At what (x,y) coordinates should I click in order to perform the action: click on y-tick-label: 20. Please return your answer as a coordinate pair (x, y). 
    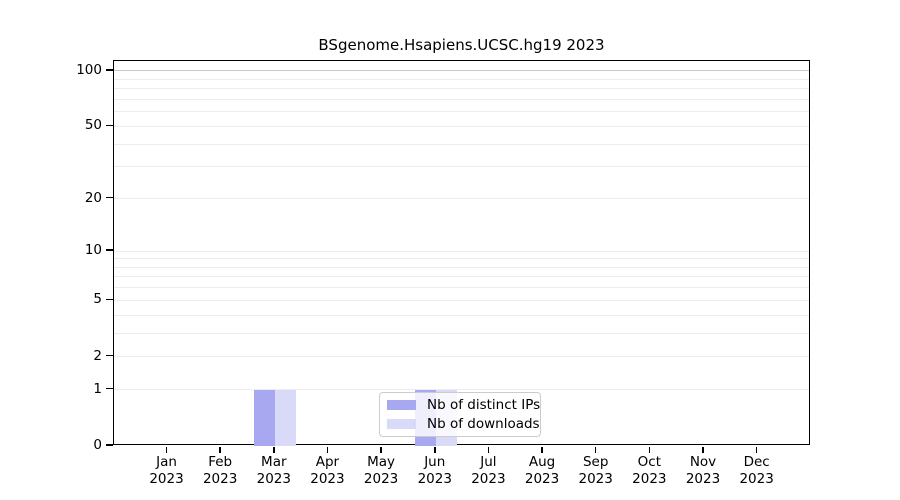
    Looking at the image, I should click on (93, 197).